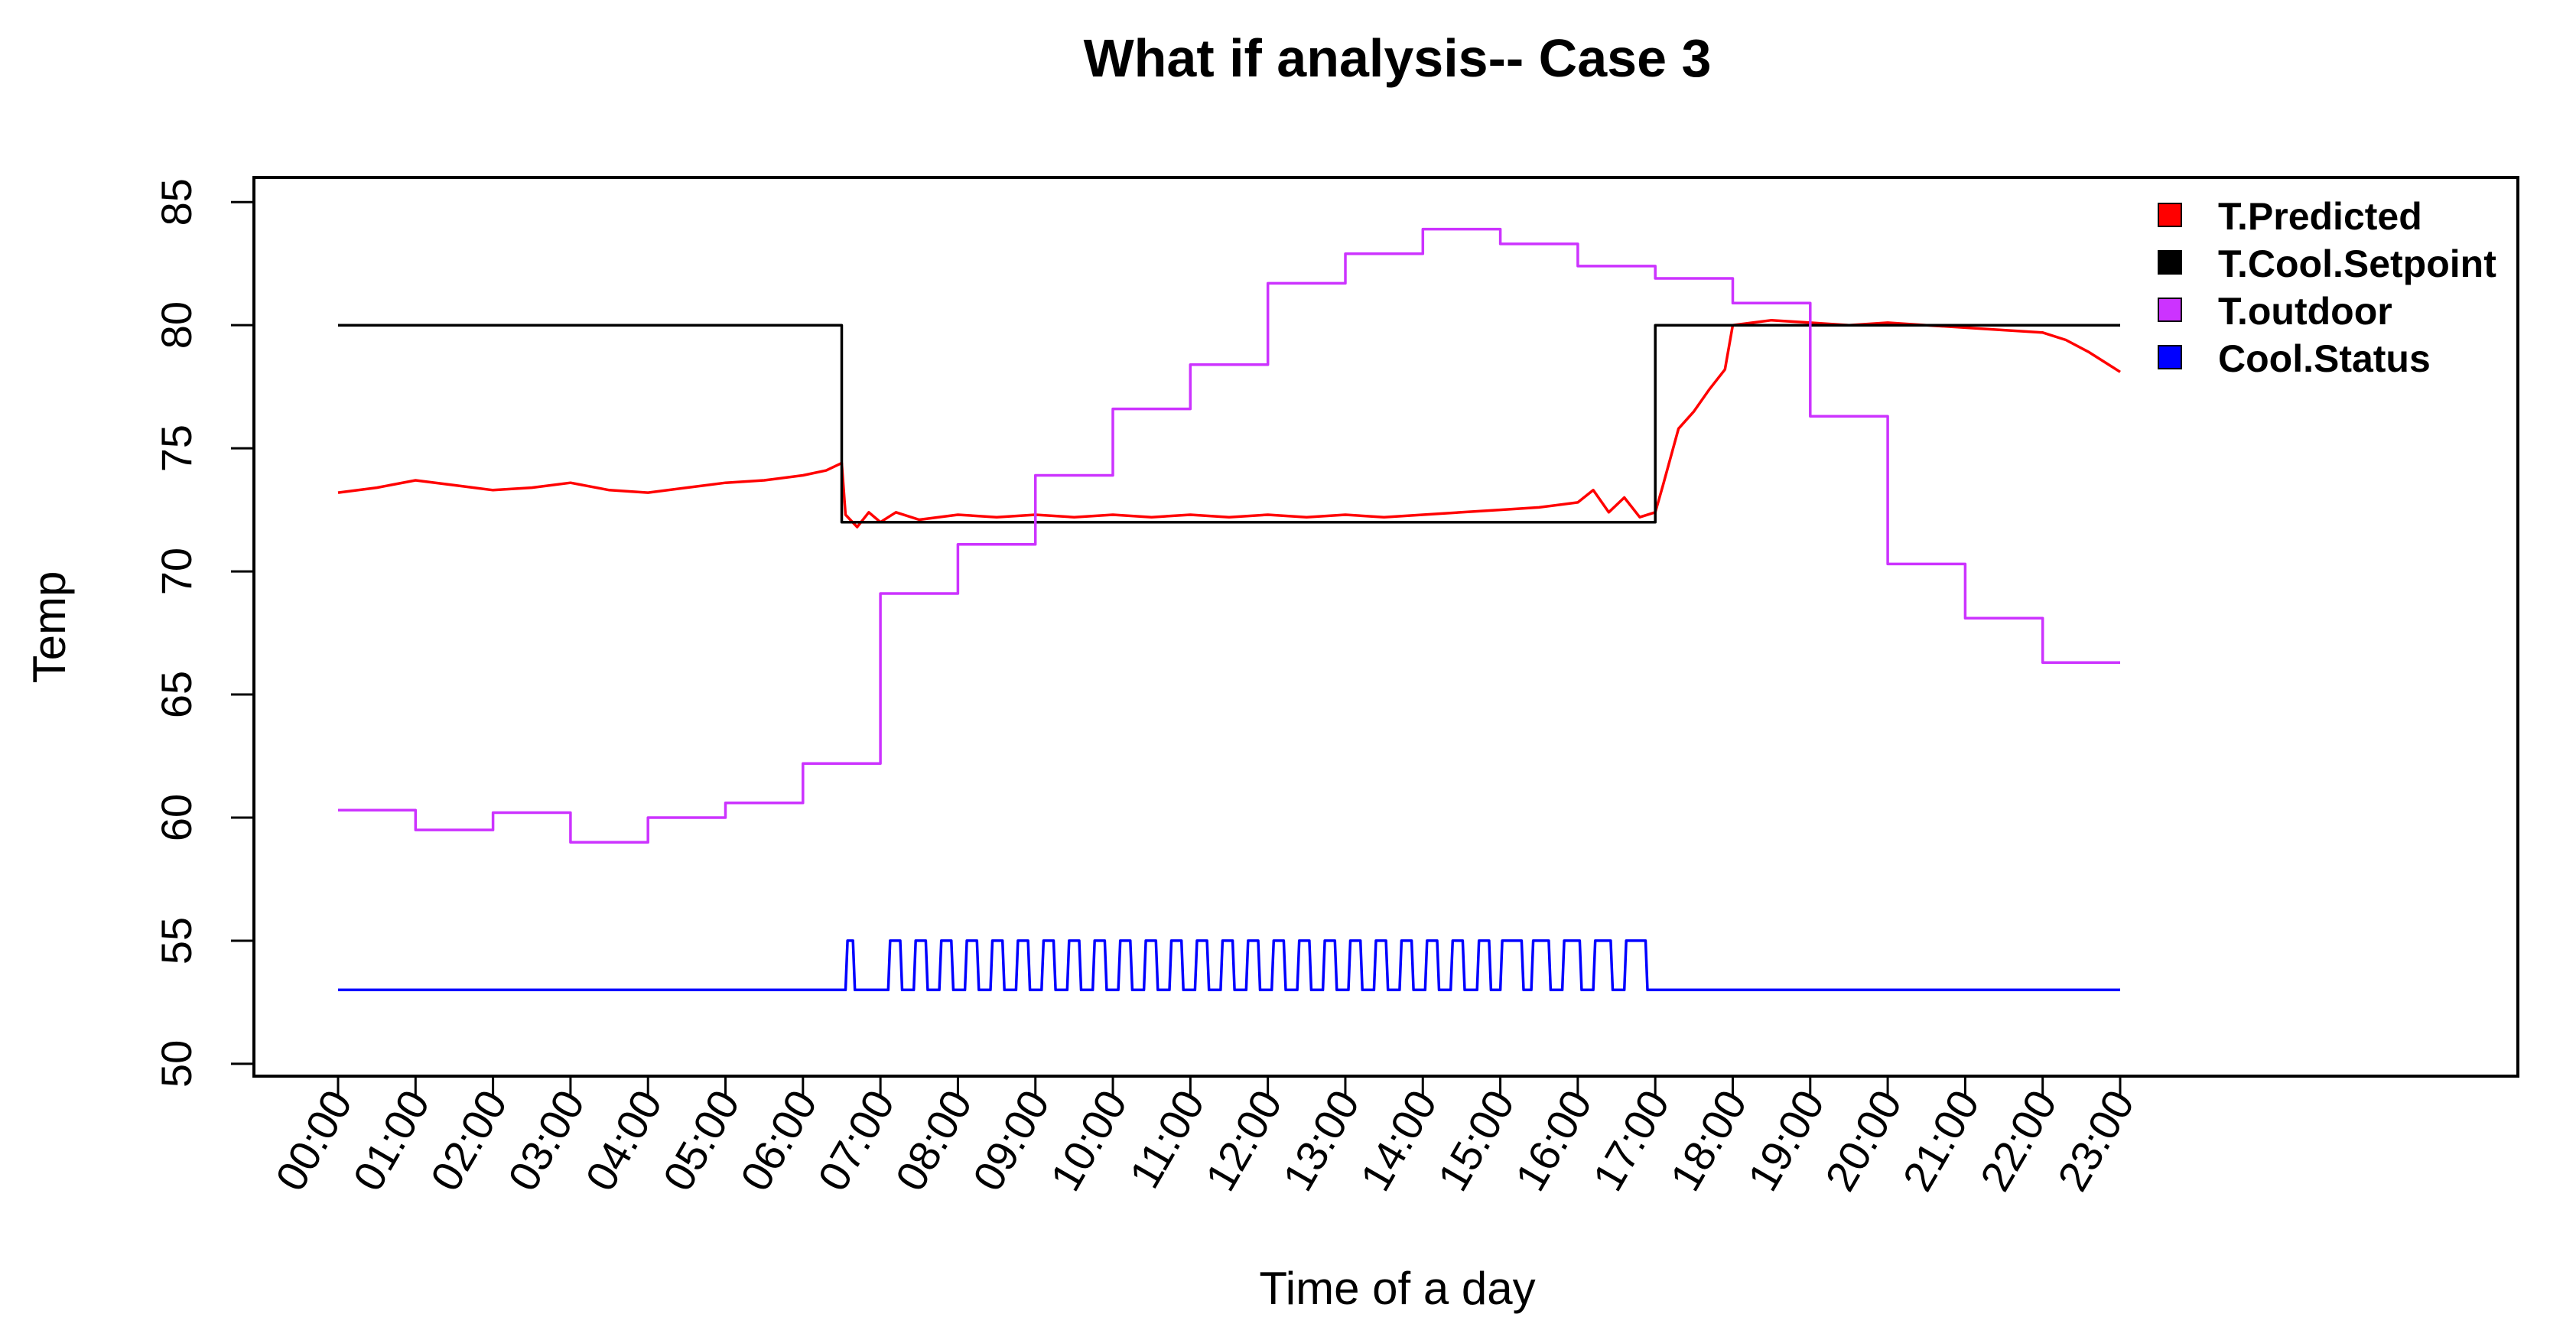  Describe the element at coordinates (1011, 1140) in the screenshot. I see `x-tick-label: 09:00` at that location.